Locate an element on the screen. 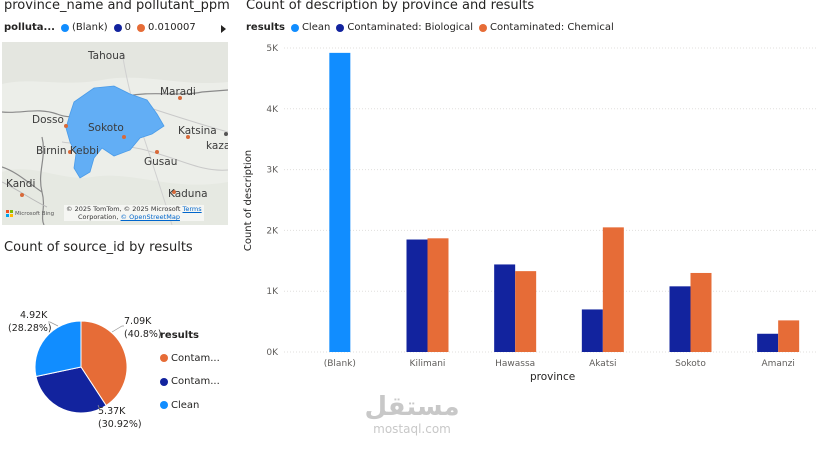 The image size is (822, 457). bar-legend-item-biological: Contaminated: Biological is located at coordinates (404, 27).